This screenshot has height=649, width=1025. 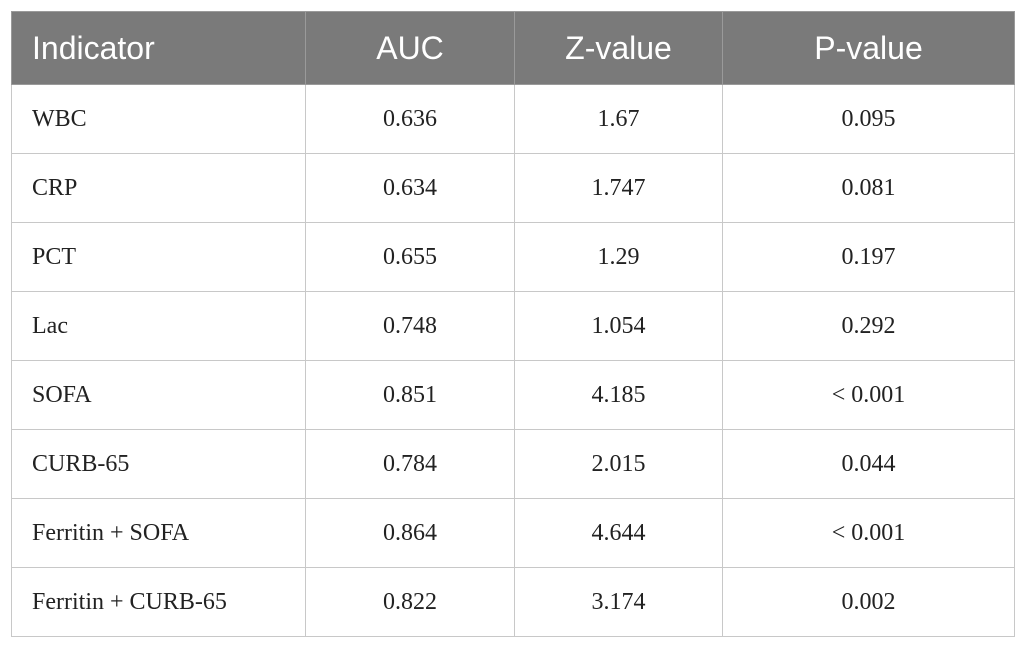 What do you see at coordinates (618, 395) in the screenshot?
I see `cell-z-value: 4.185` at bounding box center [618, 395].